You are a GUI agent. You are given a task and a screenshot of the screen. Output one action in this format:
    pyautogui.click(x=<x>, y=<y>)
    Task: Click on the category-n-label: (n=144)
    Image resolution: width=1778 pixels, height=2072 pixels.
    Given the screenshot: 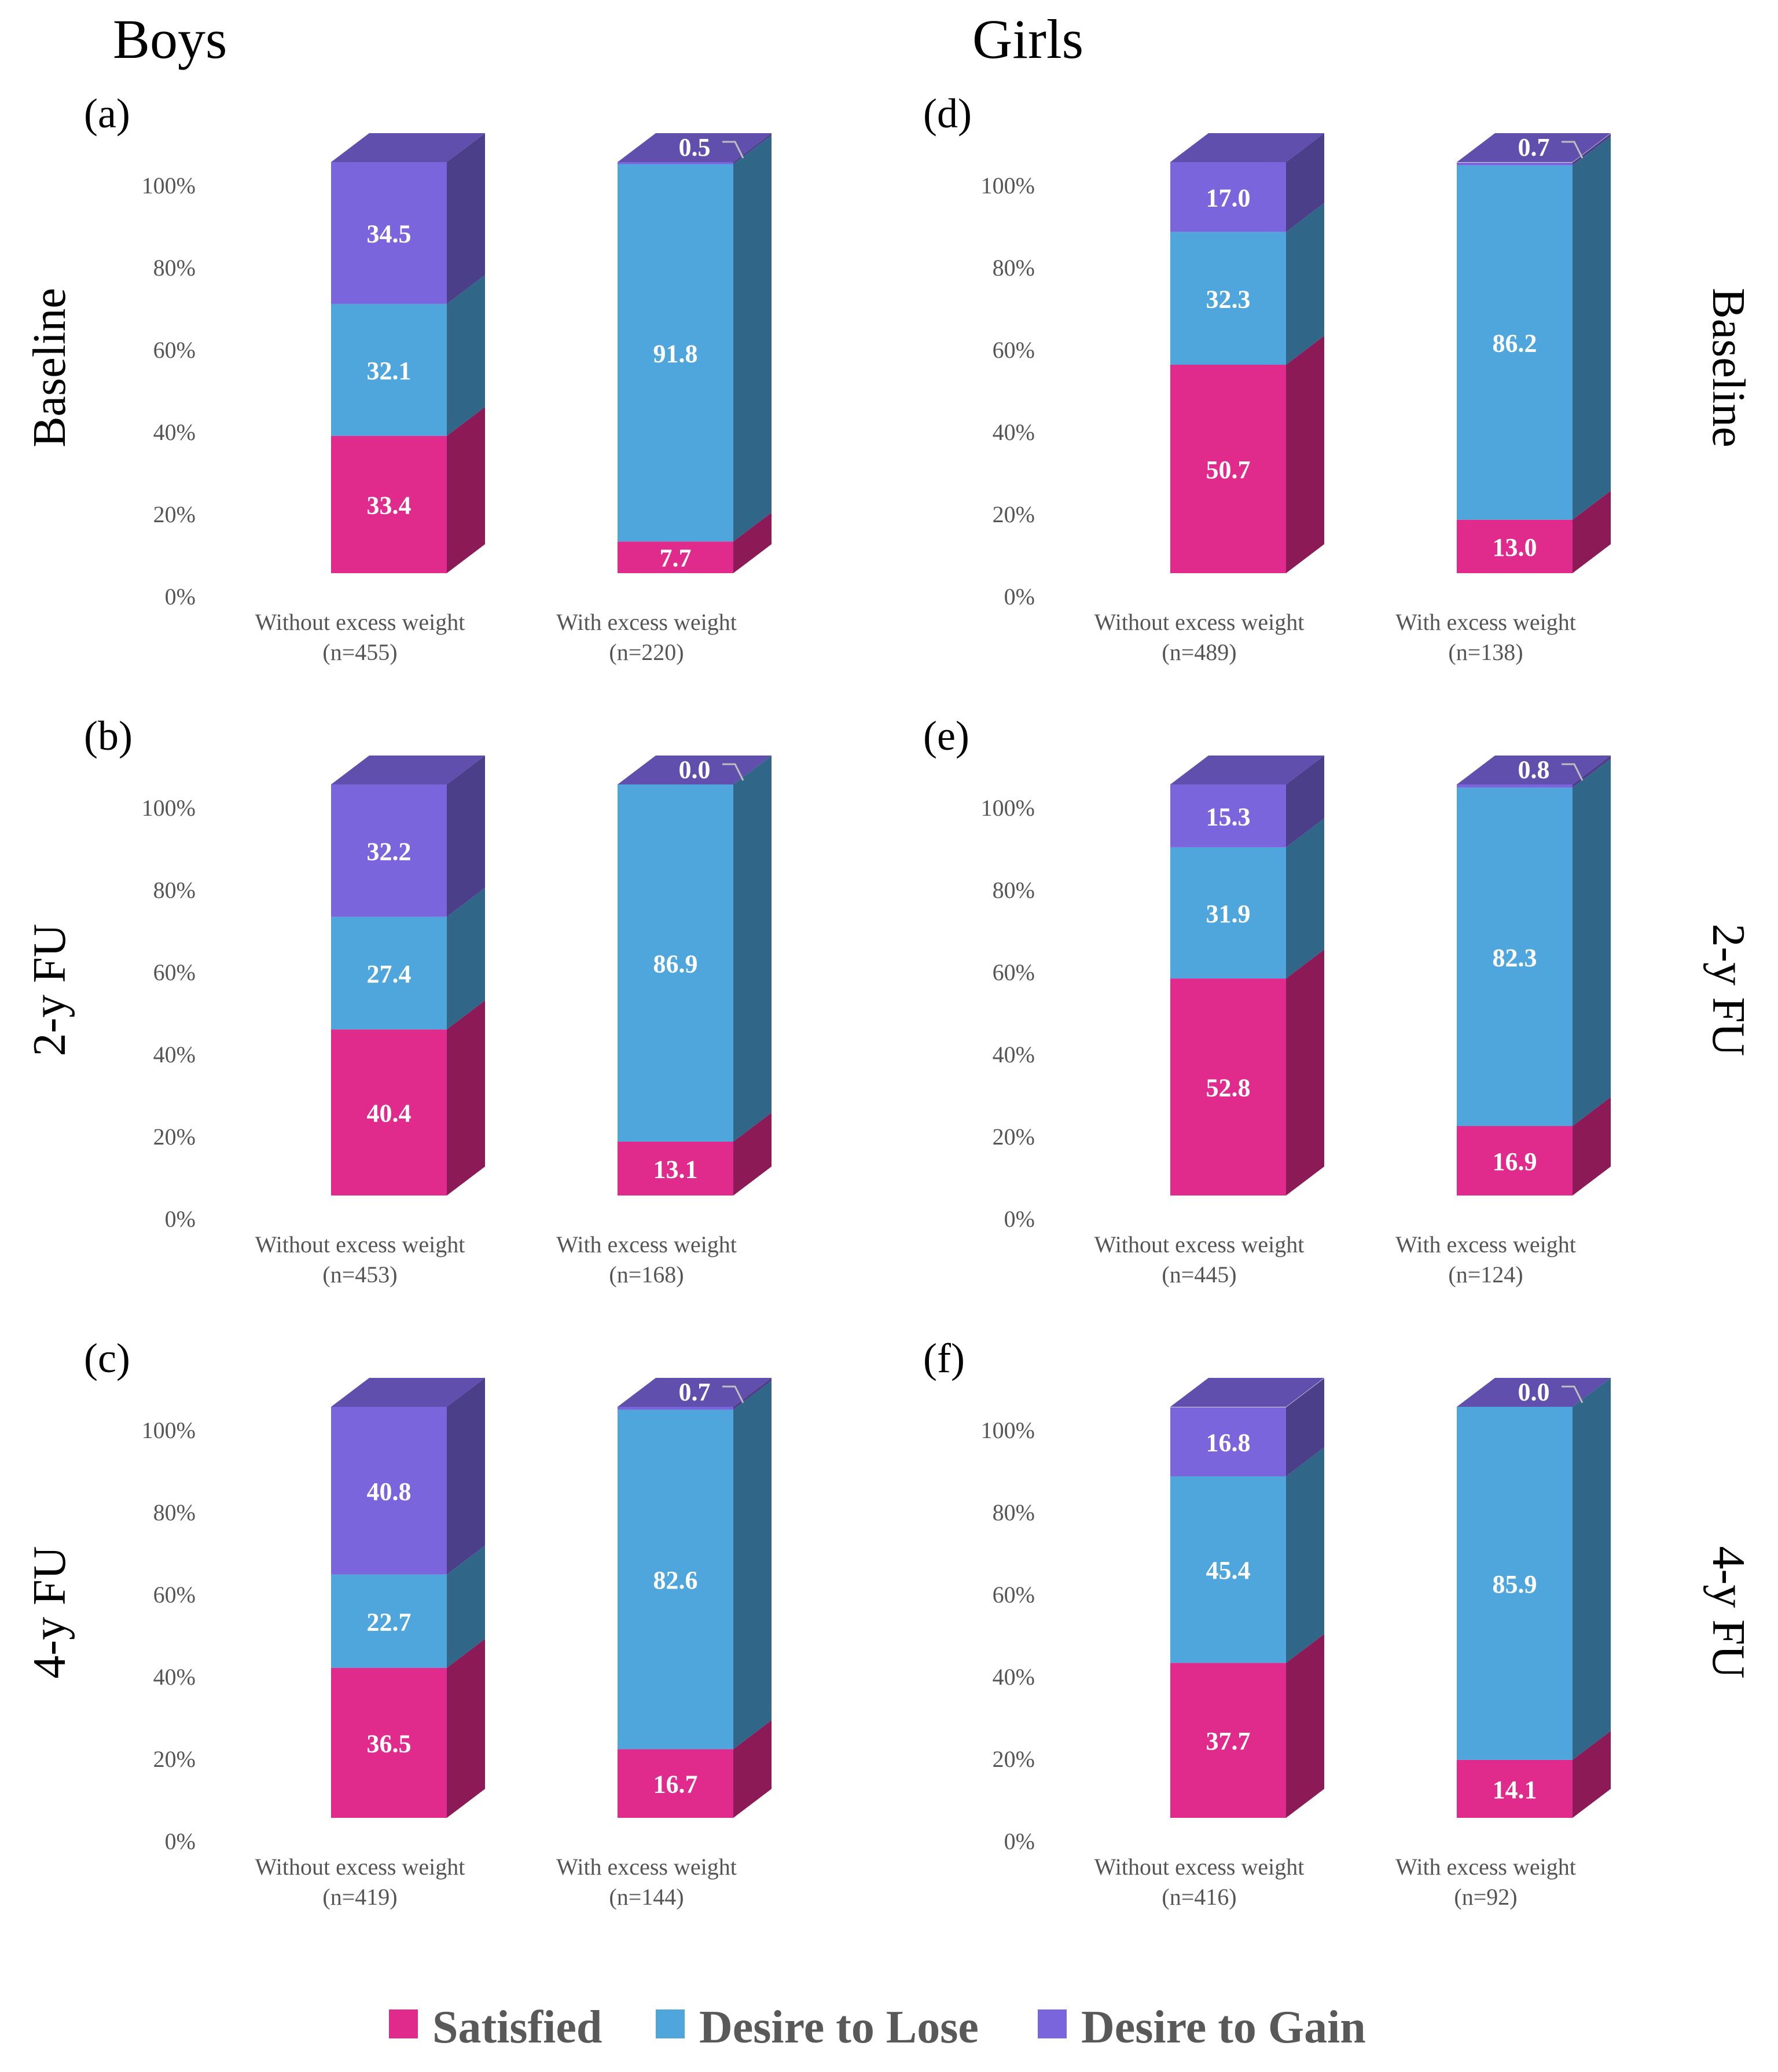 What is the action you would take?
    pyautogui.click(x=646, y=1897)
    